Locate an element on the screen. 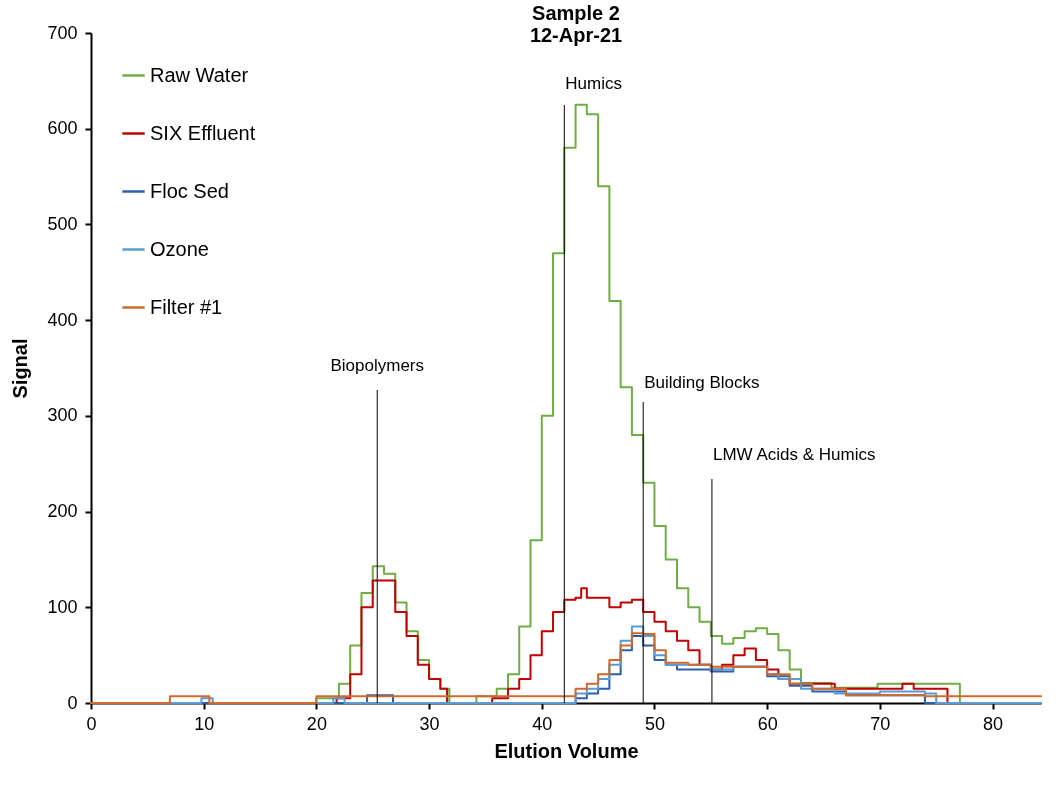 This screenshot has height=797, width=1064. ref-line-label: Building Blocks is located at coordinates (702, 382).